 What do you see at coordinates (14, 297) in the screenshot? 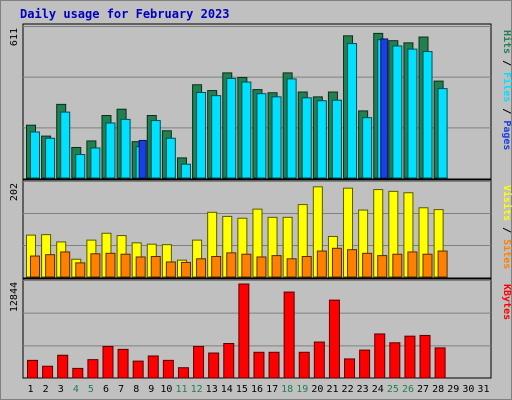
I see `y-max-label: 12844` at bounding box center [14, 297].